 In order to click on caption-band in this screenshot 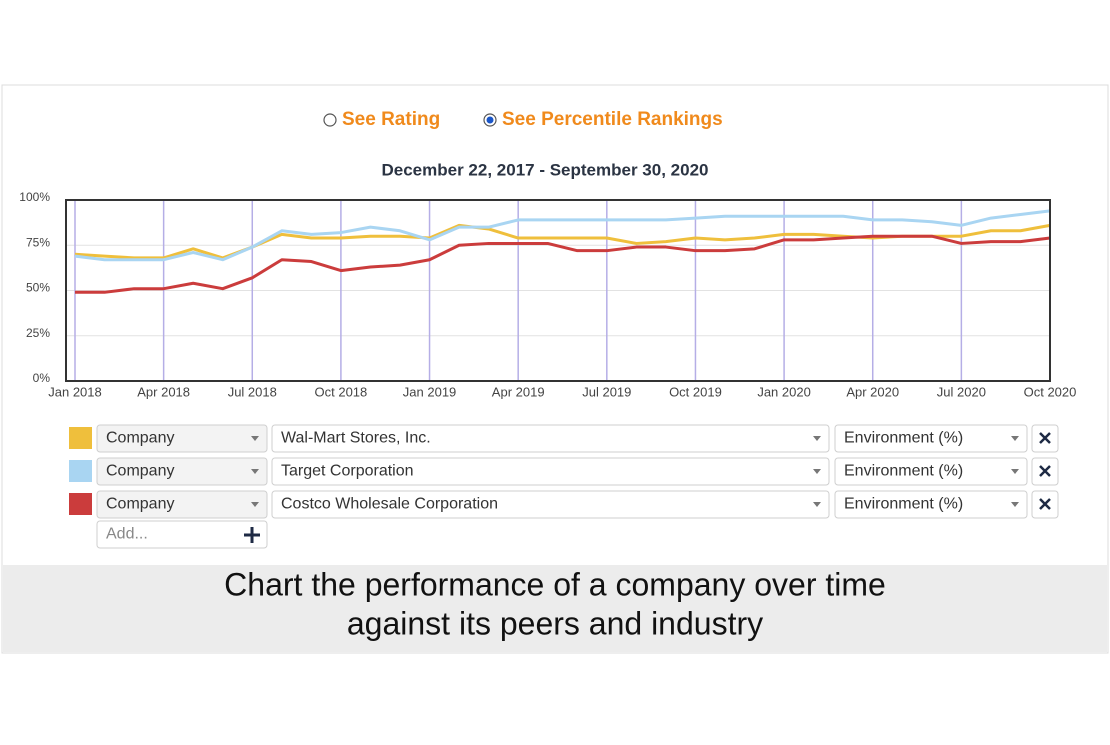, I will do `click(555, 608)`.